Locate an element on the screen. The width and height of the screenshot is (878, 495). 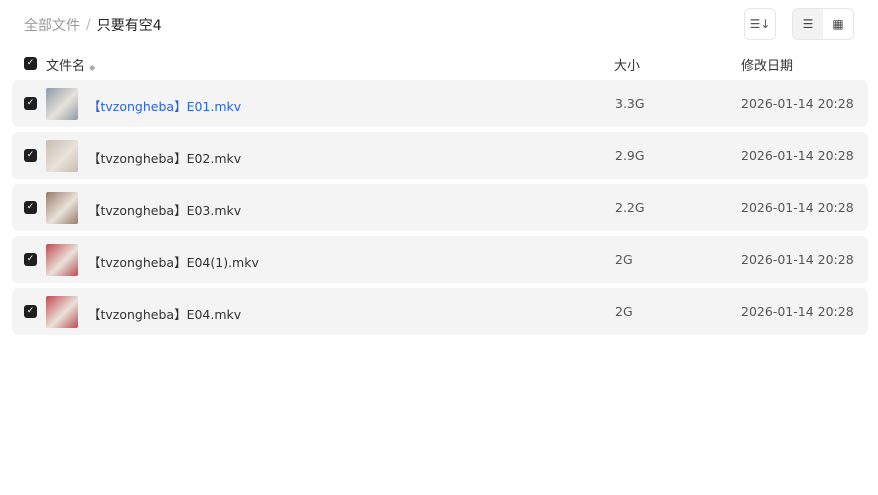
grid-view-button: ▦ is located at coordinates (838, 24).